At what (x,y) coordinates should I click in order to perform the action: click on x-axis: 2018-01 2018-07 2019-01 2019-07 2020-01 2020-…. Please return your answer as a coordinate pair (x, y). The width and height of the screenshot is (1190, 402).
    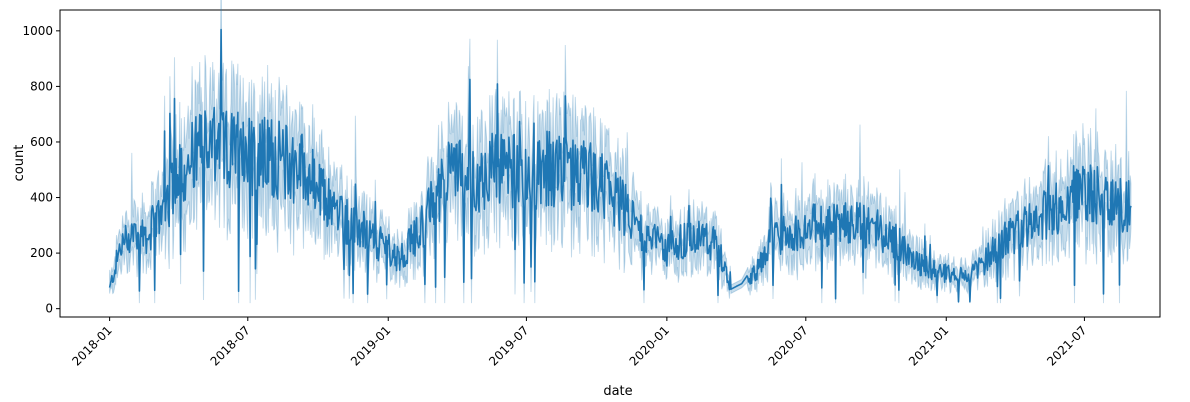
    Looking at the image, I should click on (579, 343).